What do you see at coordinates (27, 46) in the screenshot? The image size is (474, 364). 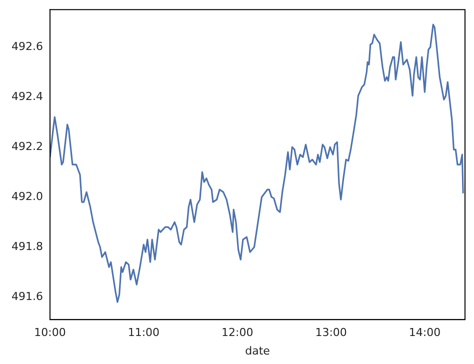 I see `y-tick-label: 492.6` at bounding box center [27, 46].